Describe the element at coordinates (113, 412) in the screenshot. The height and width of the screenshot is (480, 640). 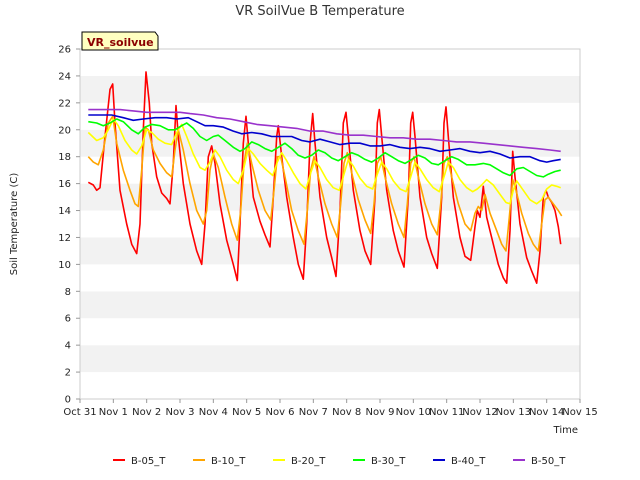
I see `x-tick-label: Nov 1` at that location.